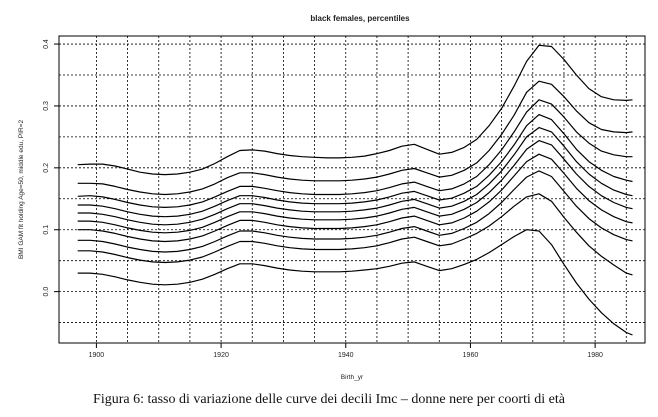 This screenshot has height=417, width=658. I want to click on x-tick-label: 1940, so click(346, 355).